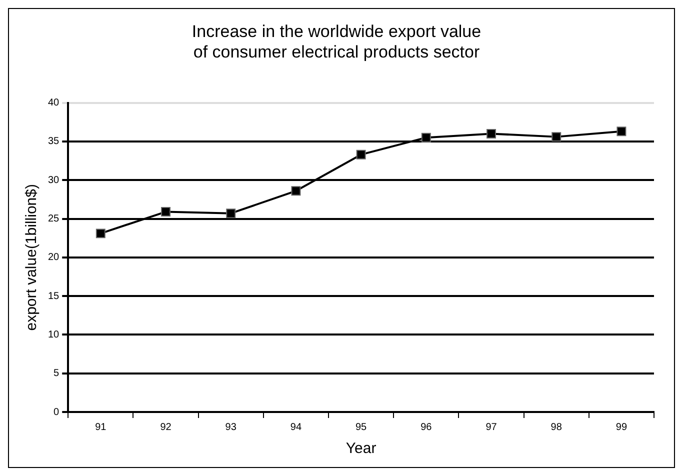 This screenshot has height=476, width=683. What do you see at coordinates (337, 42) in the screenshot?
I see `chart-title: Increase in the worldwide export value of consumer electrical products sector` at bounding box center [337, 42].